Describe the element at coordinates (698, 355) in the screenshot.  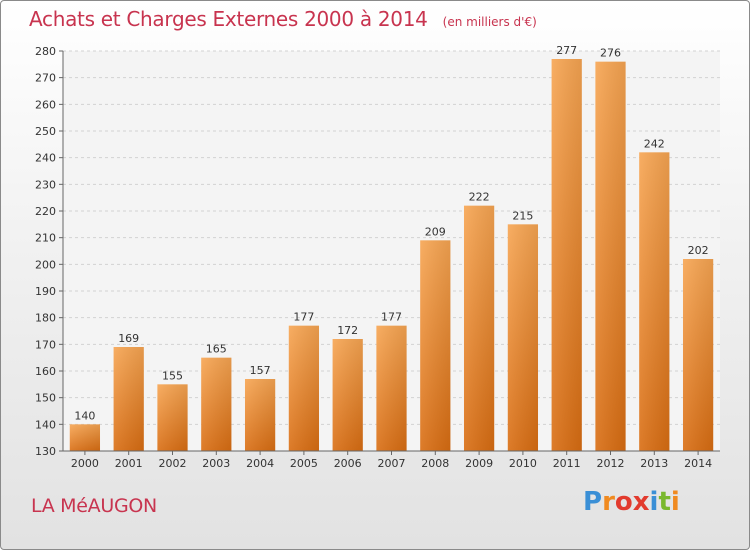
I see `bar-shade-2014` at that location.